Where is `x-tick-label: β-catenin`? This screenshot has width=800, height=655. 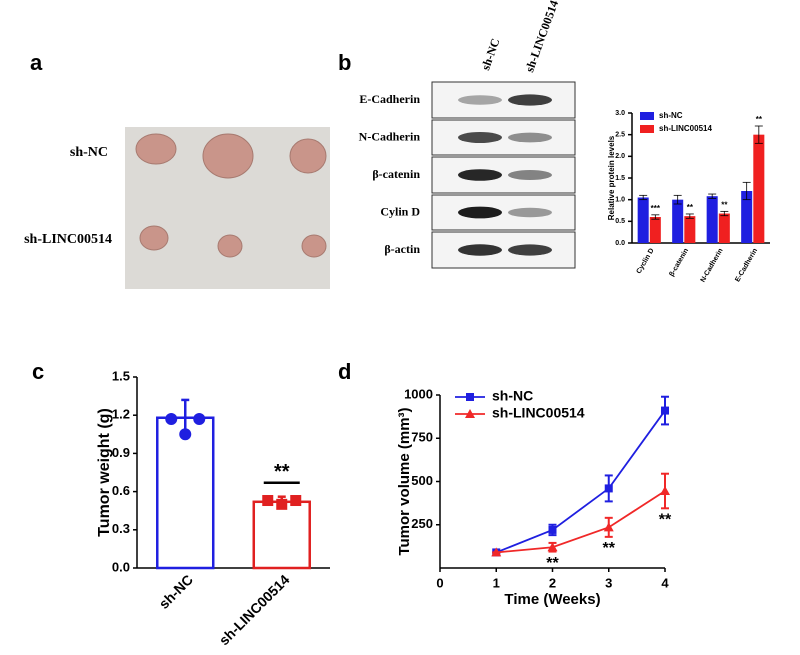
x-tick-label: β-catenin is located at coordinates (679, 262).